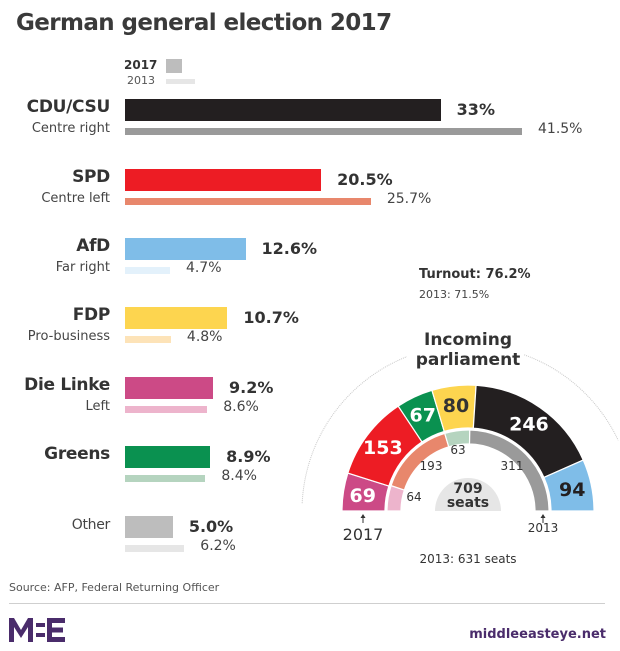 The height and width of the screenshot is (651, 620). I want to click on value-label-2017: 5.0%, so click(211, 526).